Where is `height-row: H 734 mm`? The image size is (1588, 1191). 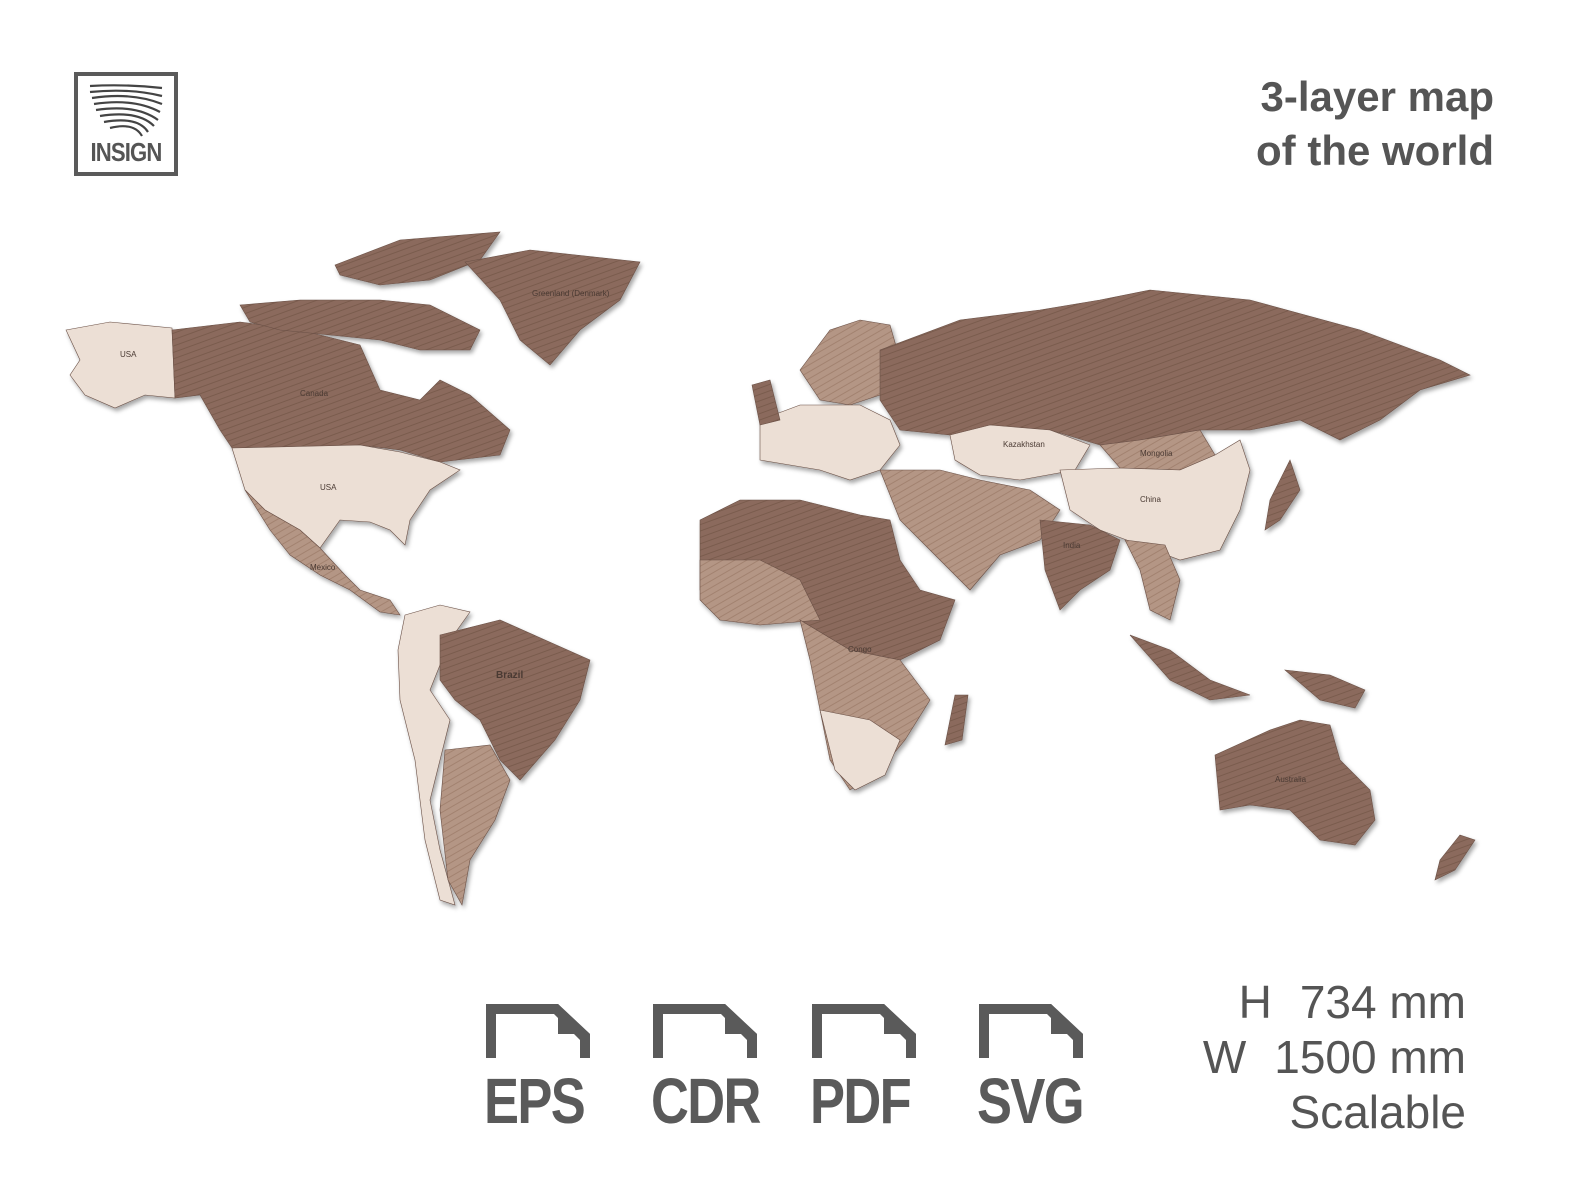
height-row: H 734 mm is located at coordinates (1334, 1002).